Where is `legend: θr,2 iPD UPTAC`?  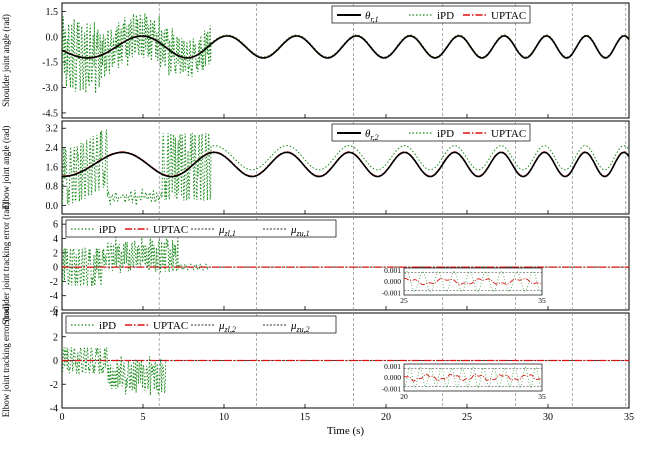
legend: θr,2 iPD UPTAC is located at coordinates (431, 132).